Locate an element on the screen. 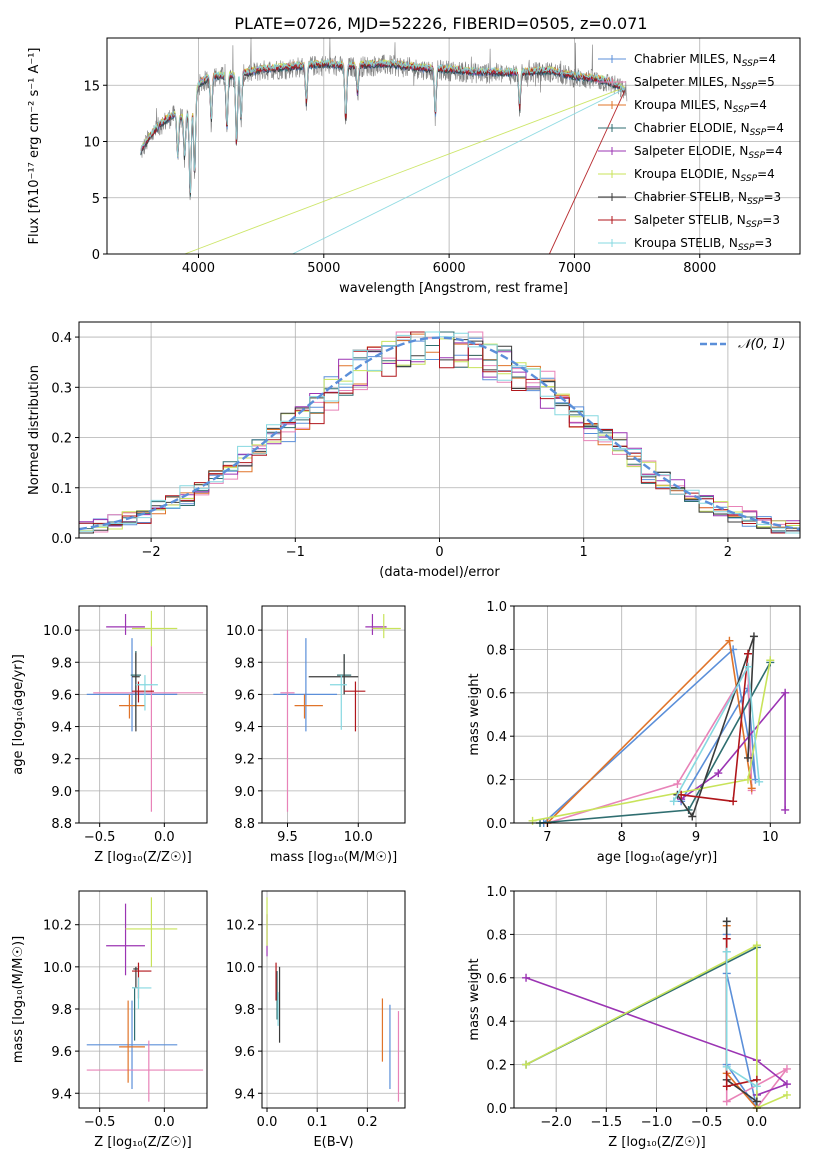  y-tick-label: 0.1 is located at coordinates (61, 489).